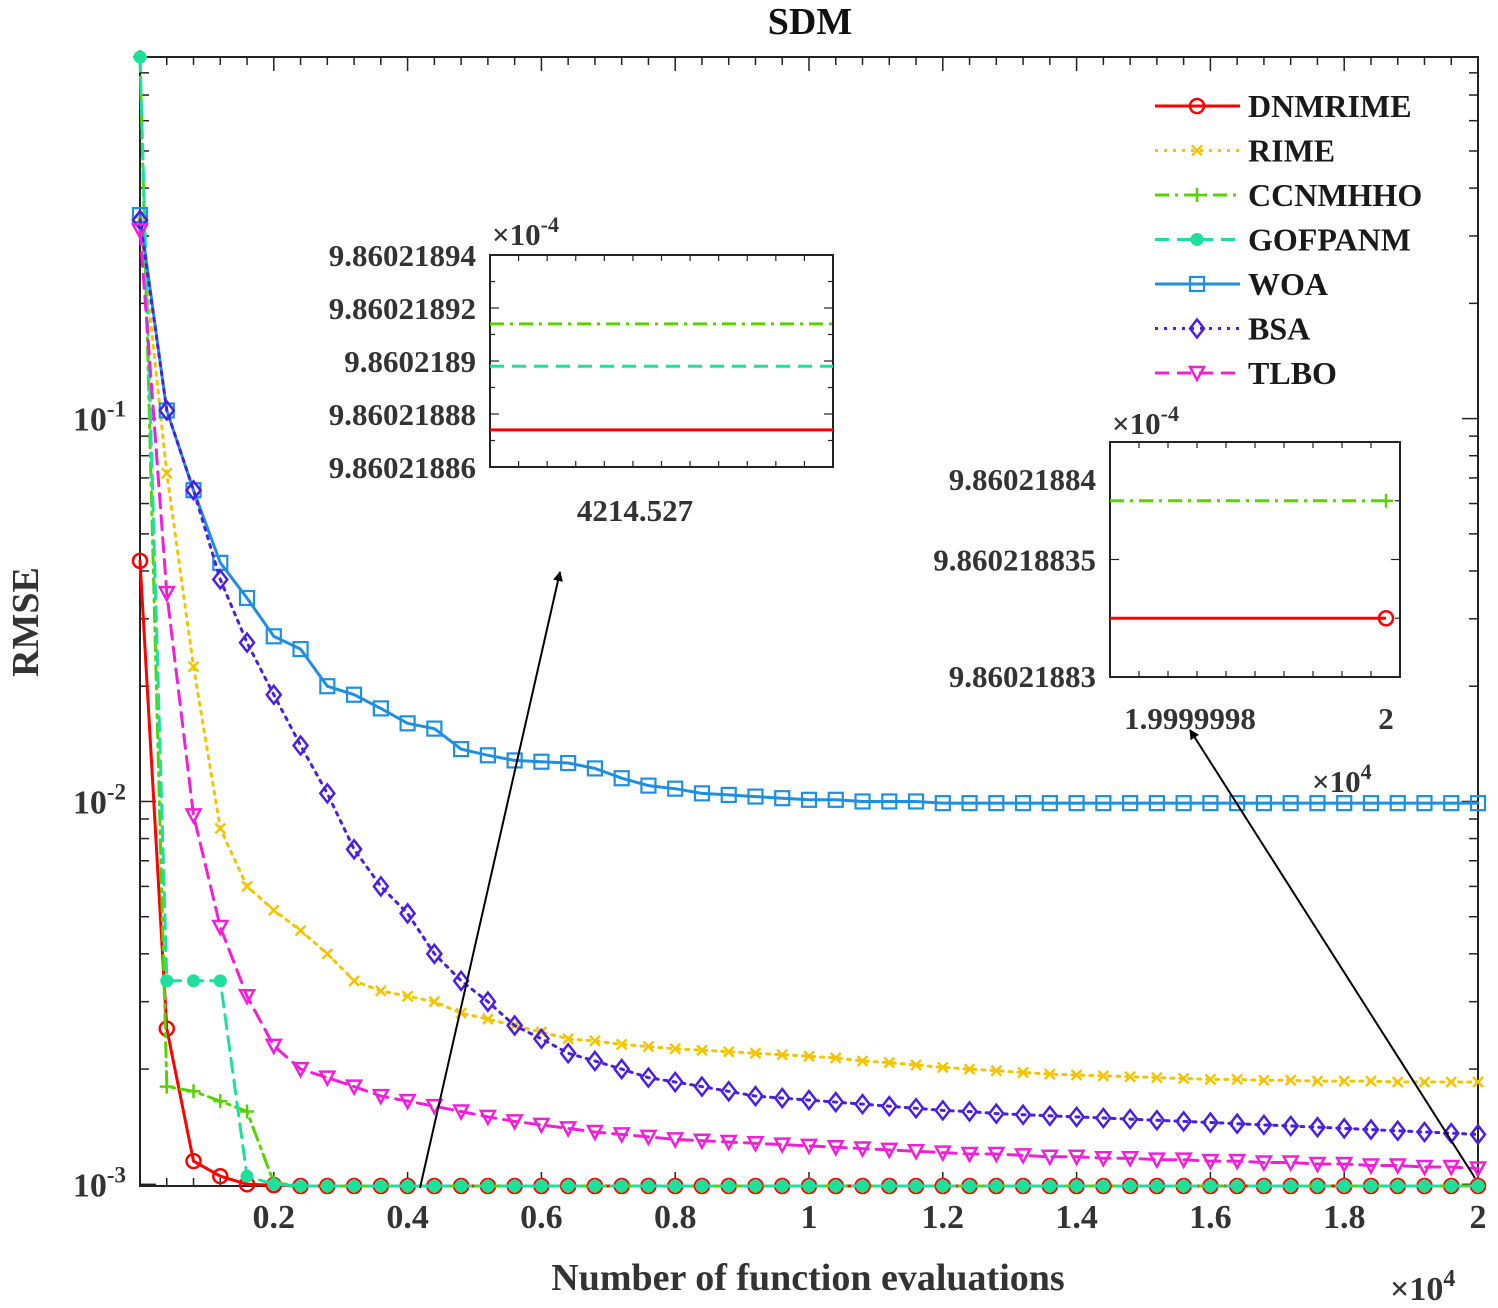  I want to click on inset-2-exponent-label: ×10⁻⁴, so click(1145, 421).